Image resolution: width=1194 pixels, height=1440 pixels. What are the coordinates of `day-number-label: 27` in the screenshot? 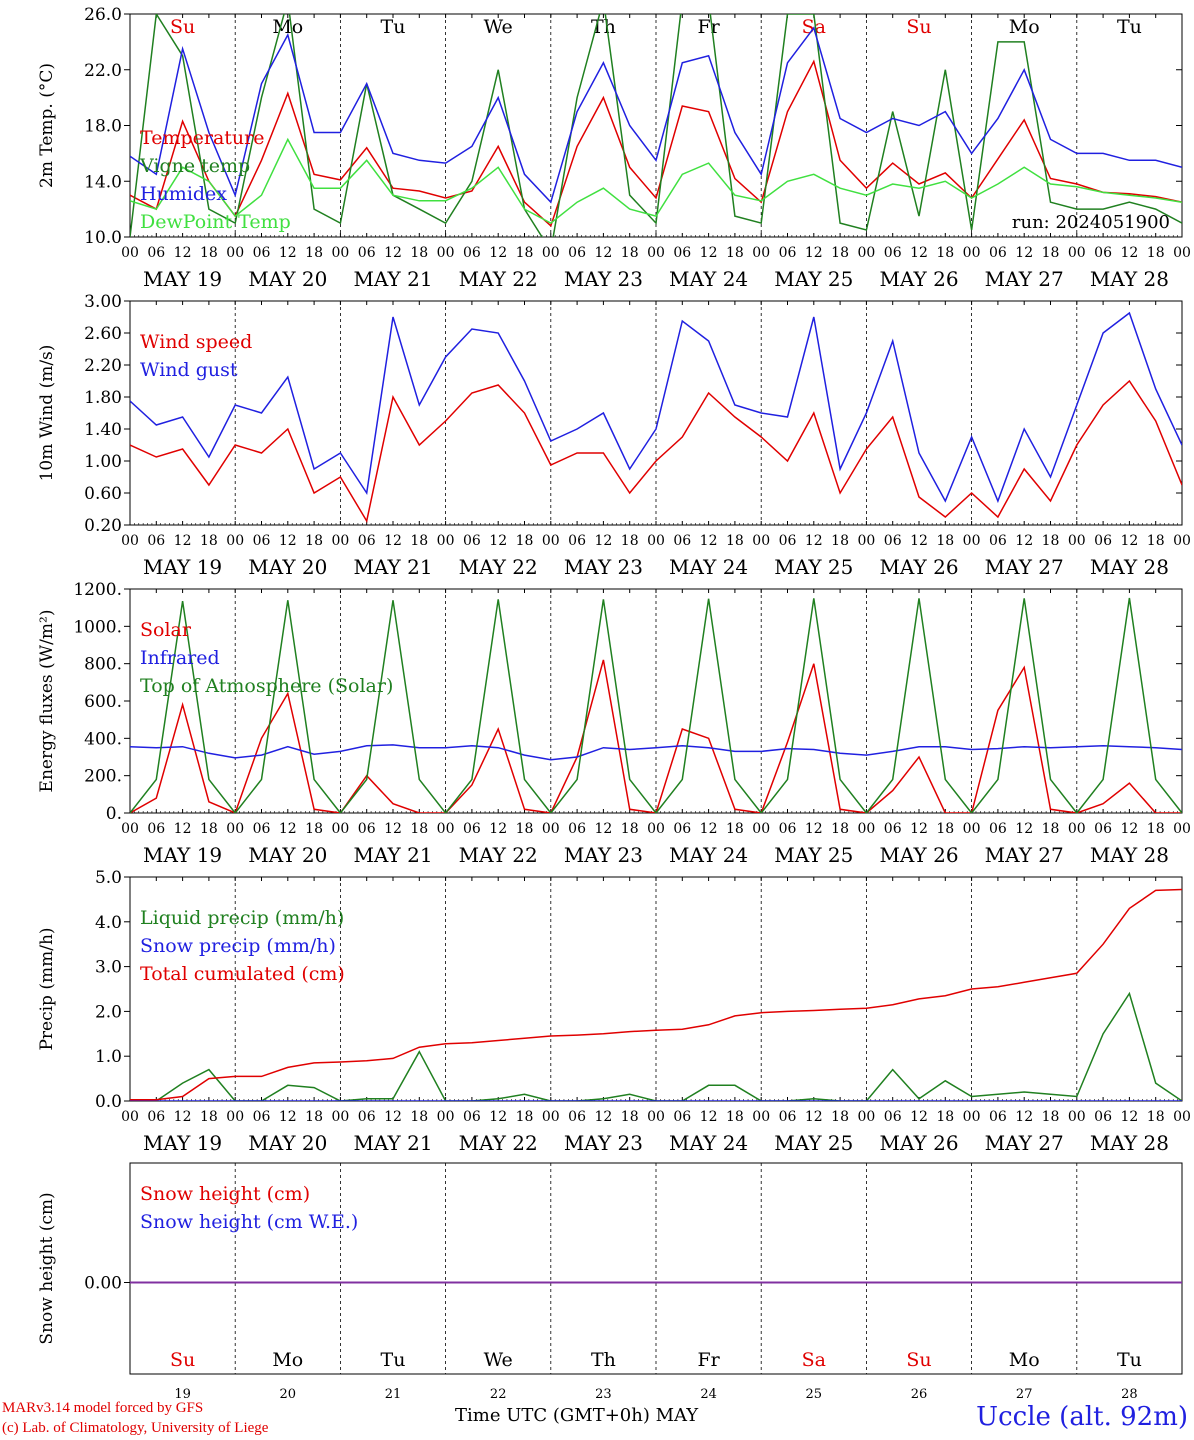 It's located at (1024, 1394).